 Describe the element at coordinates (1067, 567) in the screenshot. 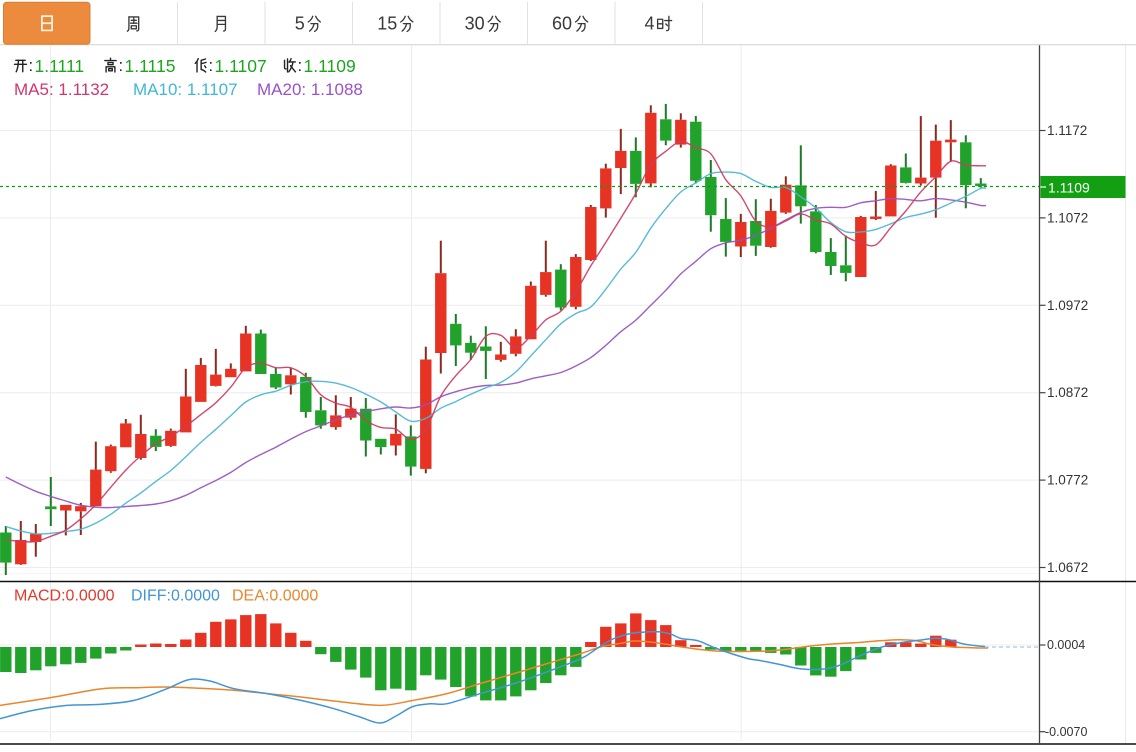

I see `svg-text: 1.0672` at that location.